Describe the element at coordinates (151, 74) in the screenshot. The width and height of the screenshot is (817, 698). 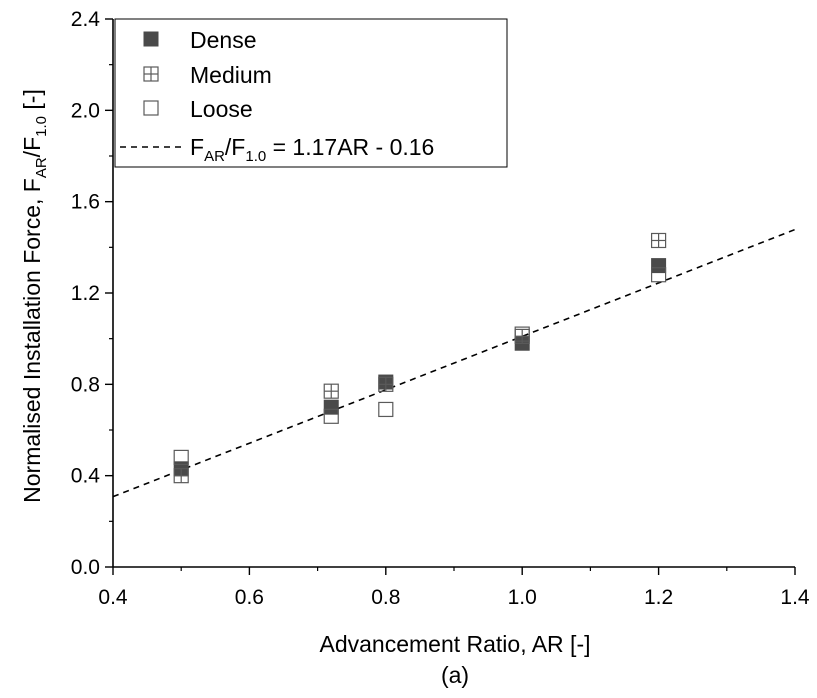
I see `legend-marker-medium` at that location.